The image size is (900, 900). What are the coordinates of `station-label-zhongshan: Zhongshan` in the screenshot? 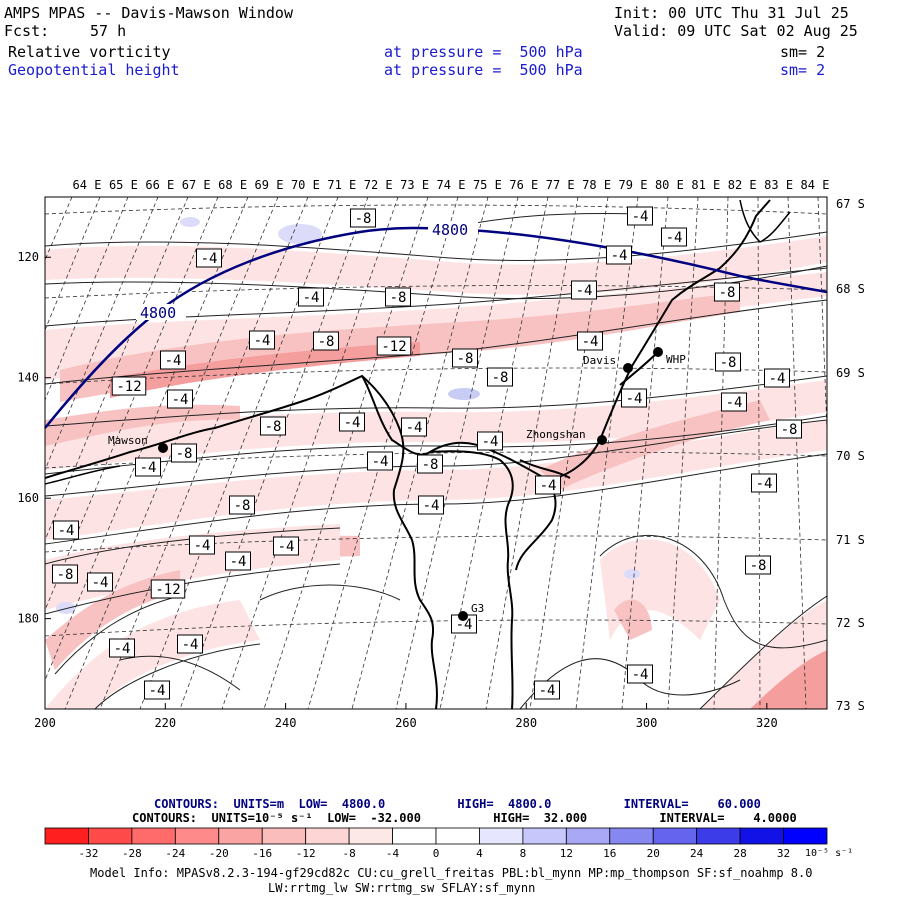 It's located at (556, 434).